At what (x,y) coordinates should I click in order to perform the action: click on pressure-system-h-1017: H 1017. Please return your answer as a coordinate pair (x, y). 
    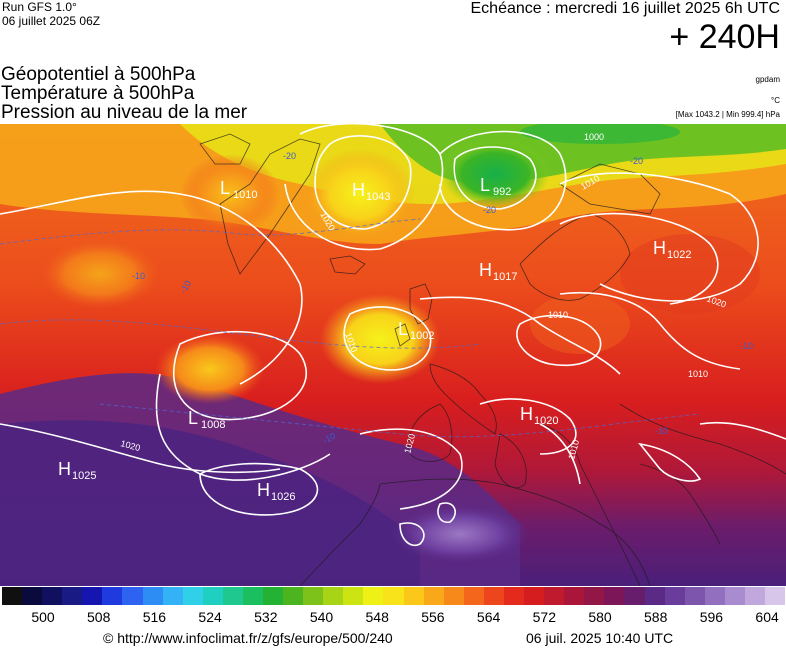
    Looking at the image, I should click on (498, 271).